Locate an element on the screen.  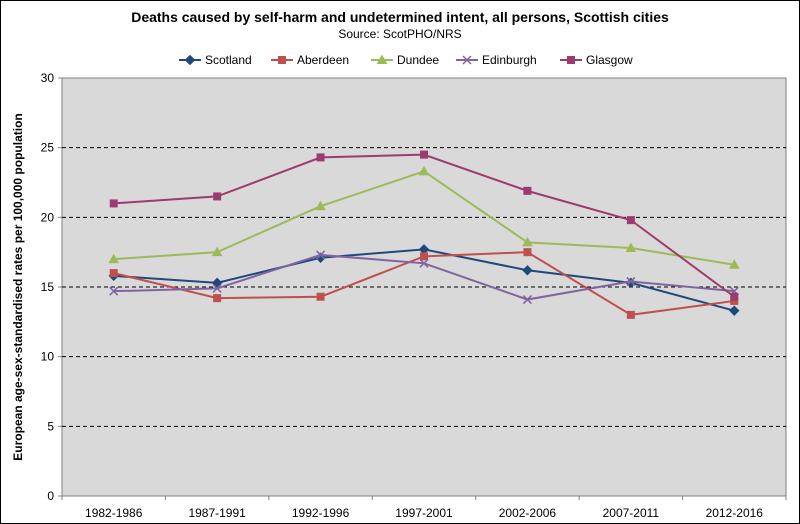
x-tick-label-2012-2016: 2012-2016 is located at coordinates (735, 513).